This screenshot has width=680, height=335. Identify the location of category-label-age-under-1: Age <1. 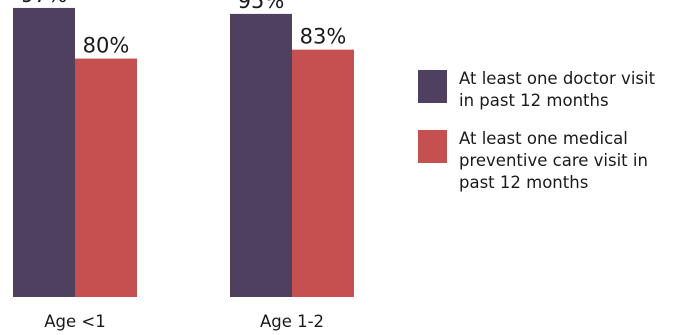
(74, 321).